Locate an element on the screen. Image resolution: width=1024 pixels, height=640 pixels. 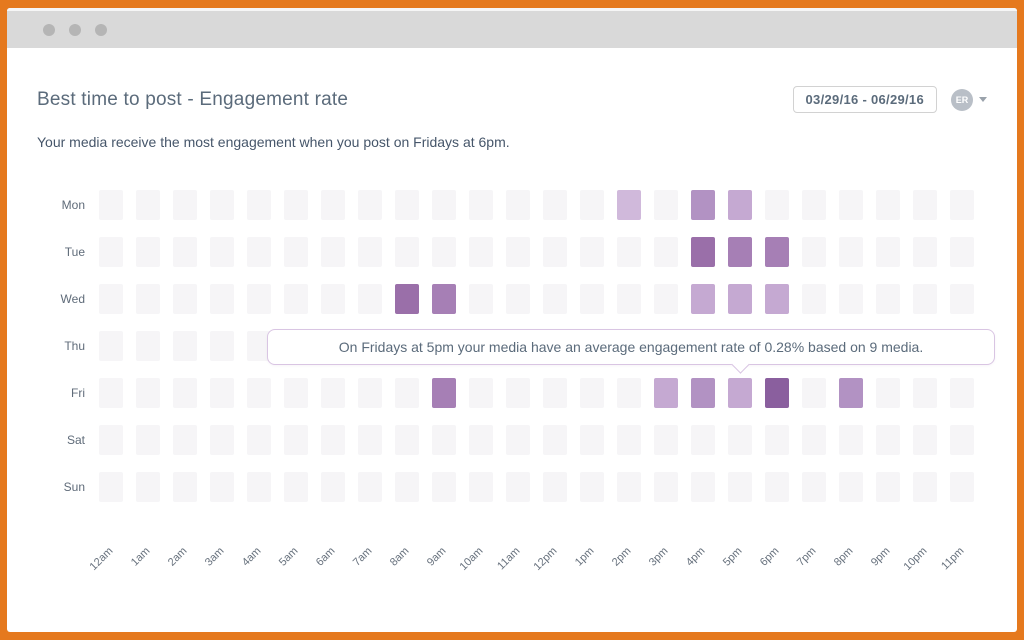
date-range-picker: 03/29/16 - 06/29/16 is located at coordinates (864, 99).